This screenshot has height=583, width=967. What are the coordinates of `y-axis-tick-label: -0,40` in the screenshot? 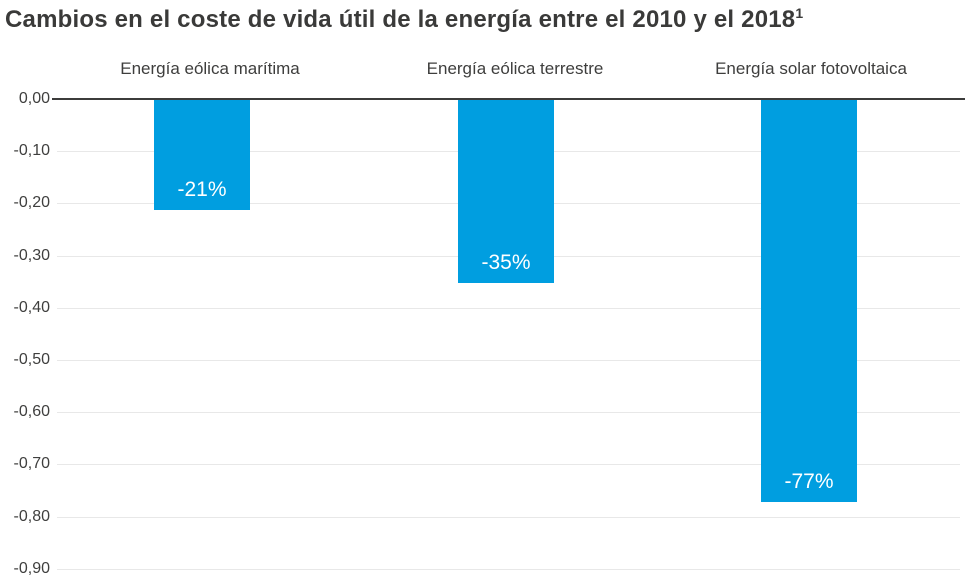 It's located at (31, 307).